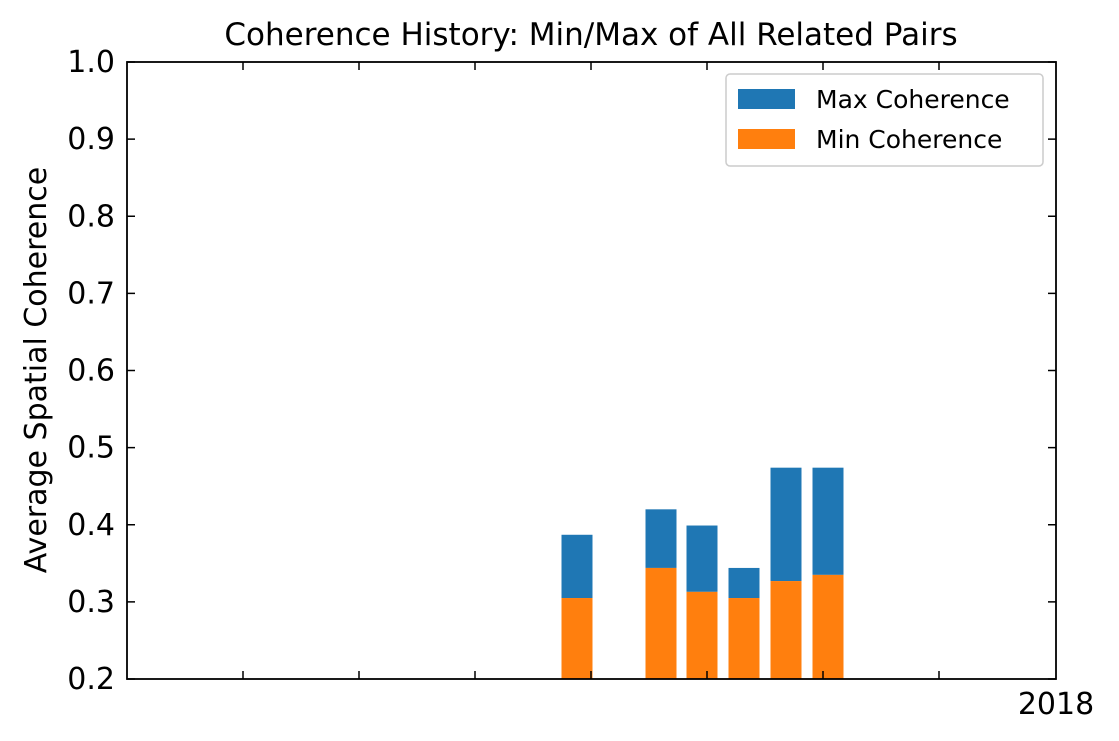  What do you see at coordinates (91, 293) in the screenshot?
I see `y-tick-label: 0.7` at bounding box center [91, 293].